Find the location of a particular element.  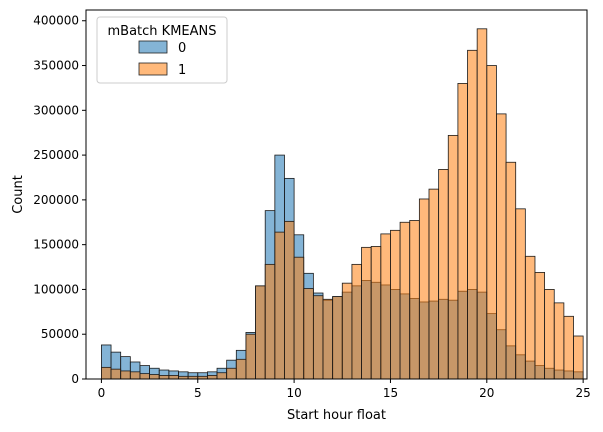

x-tick-label: 5 is located at coordinates (198, 393).